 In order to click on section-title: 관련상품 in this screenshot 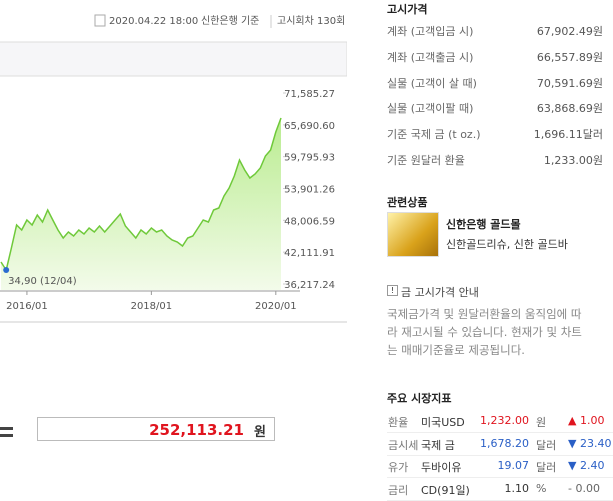, I will do `click(407, 202)`.